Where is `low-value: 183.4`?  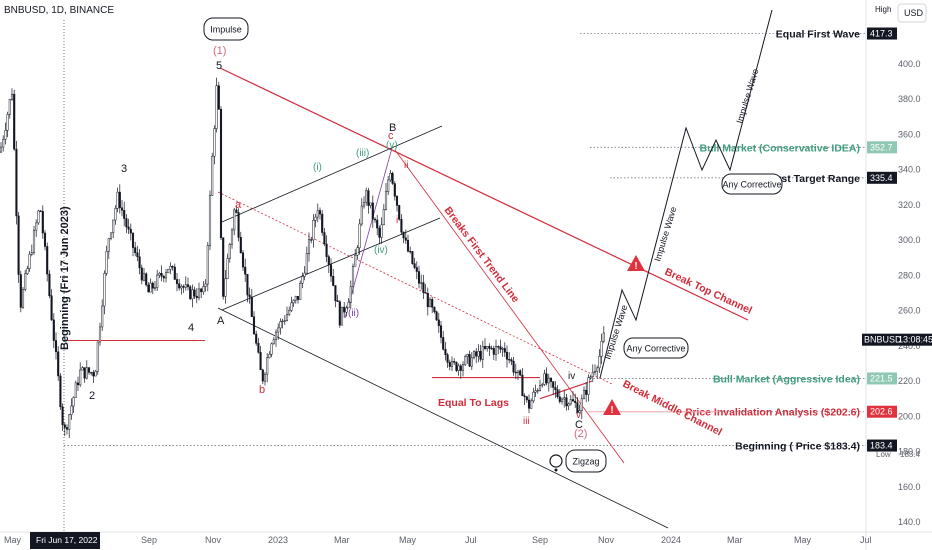
low-value: 183.4 is located at coordinates (910, 454).